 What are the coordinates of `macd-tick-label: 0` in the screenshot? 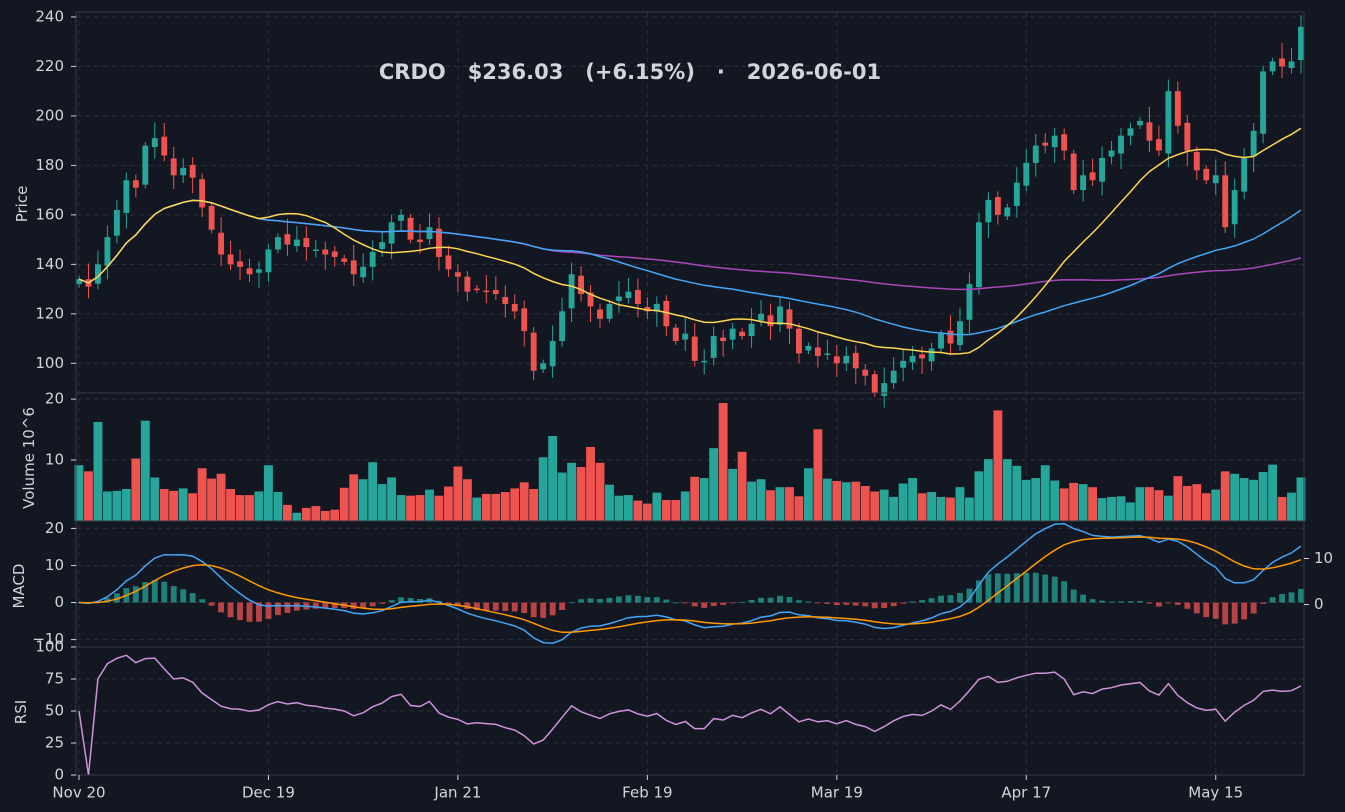 It's located at (59, 602).